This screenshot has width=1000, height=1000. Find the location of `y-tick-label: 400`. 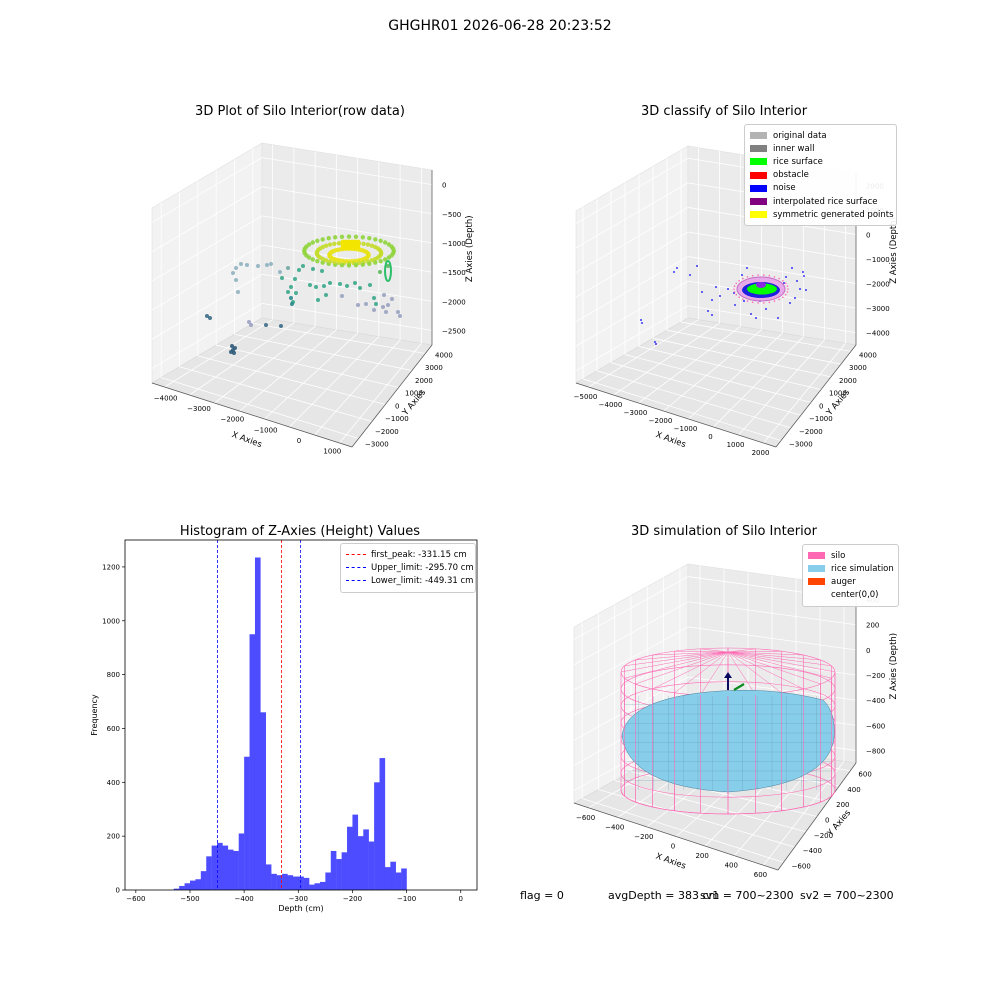

y-tick-label: 400 is located at coordinates (853, 790).